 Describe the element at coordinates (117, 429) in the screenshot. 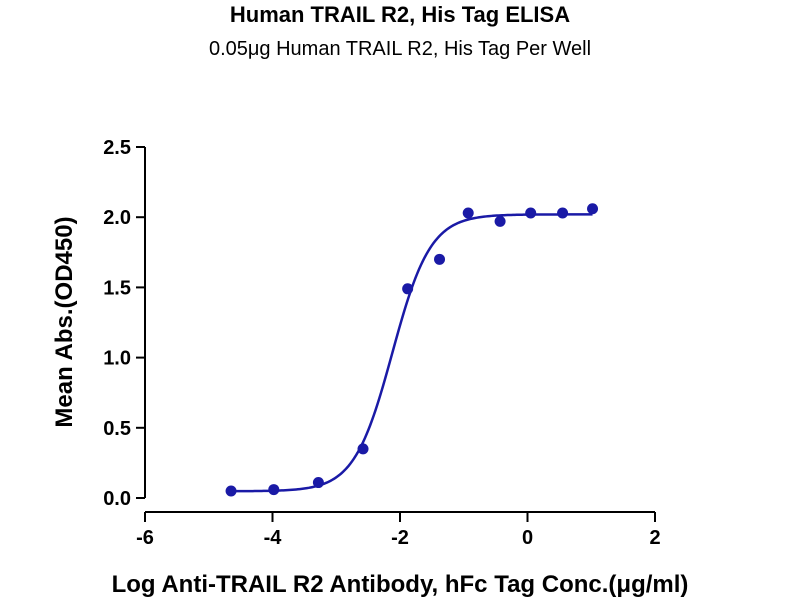

I see `y-tick-label: 0.5` at that location.